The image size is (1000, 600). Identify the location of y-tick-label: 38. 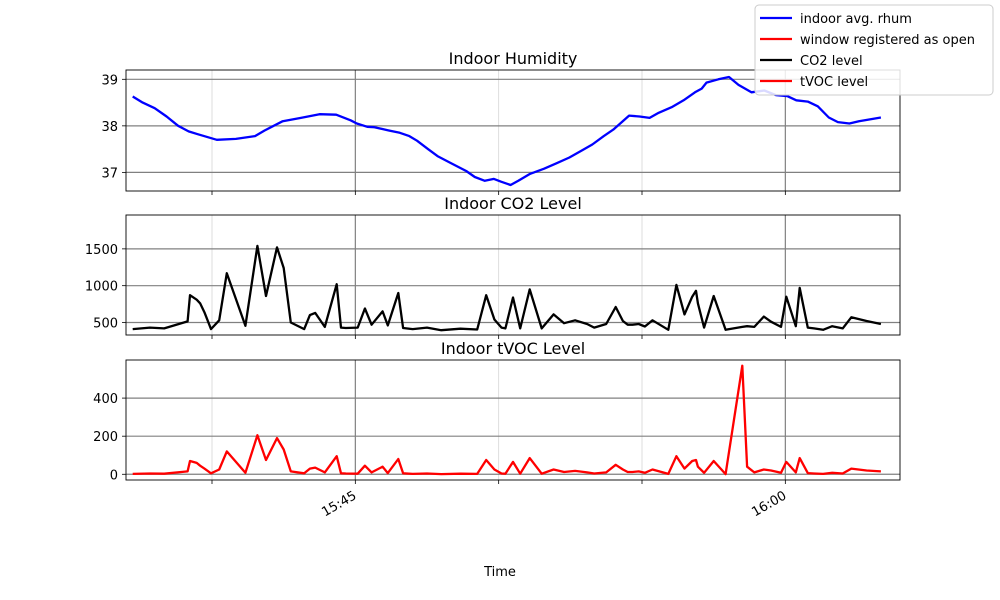
(109, 127).